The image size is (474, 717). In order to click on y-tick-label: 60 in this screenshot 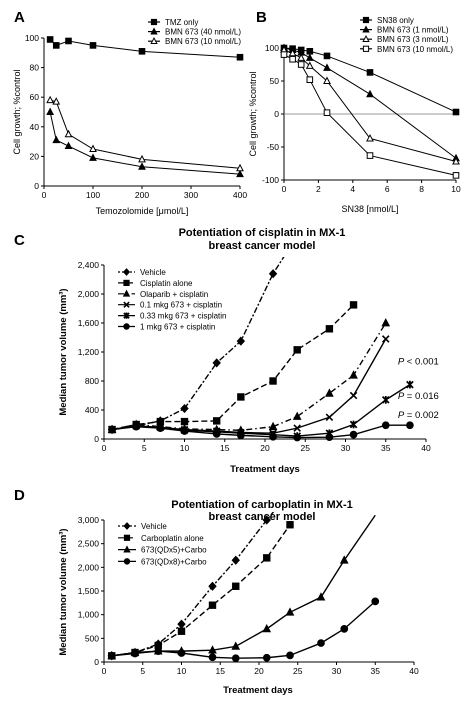, I will do `click(35, 97)`.